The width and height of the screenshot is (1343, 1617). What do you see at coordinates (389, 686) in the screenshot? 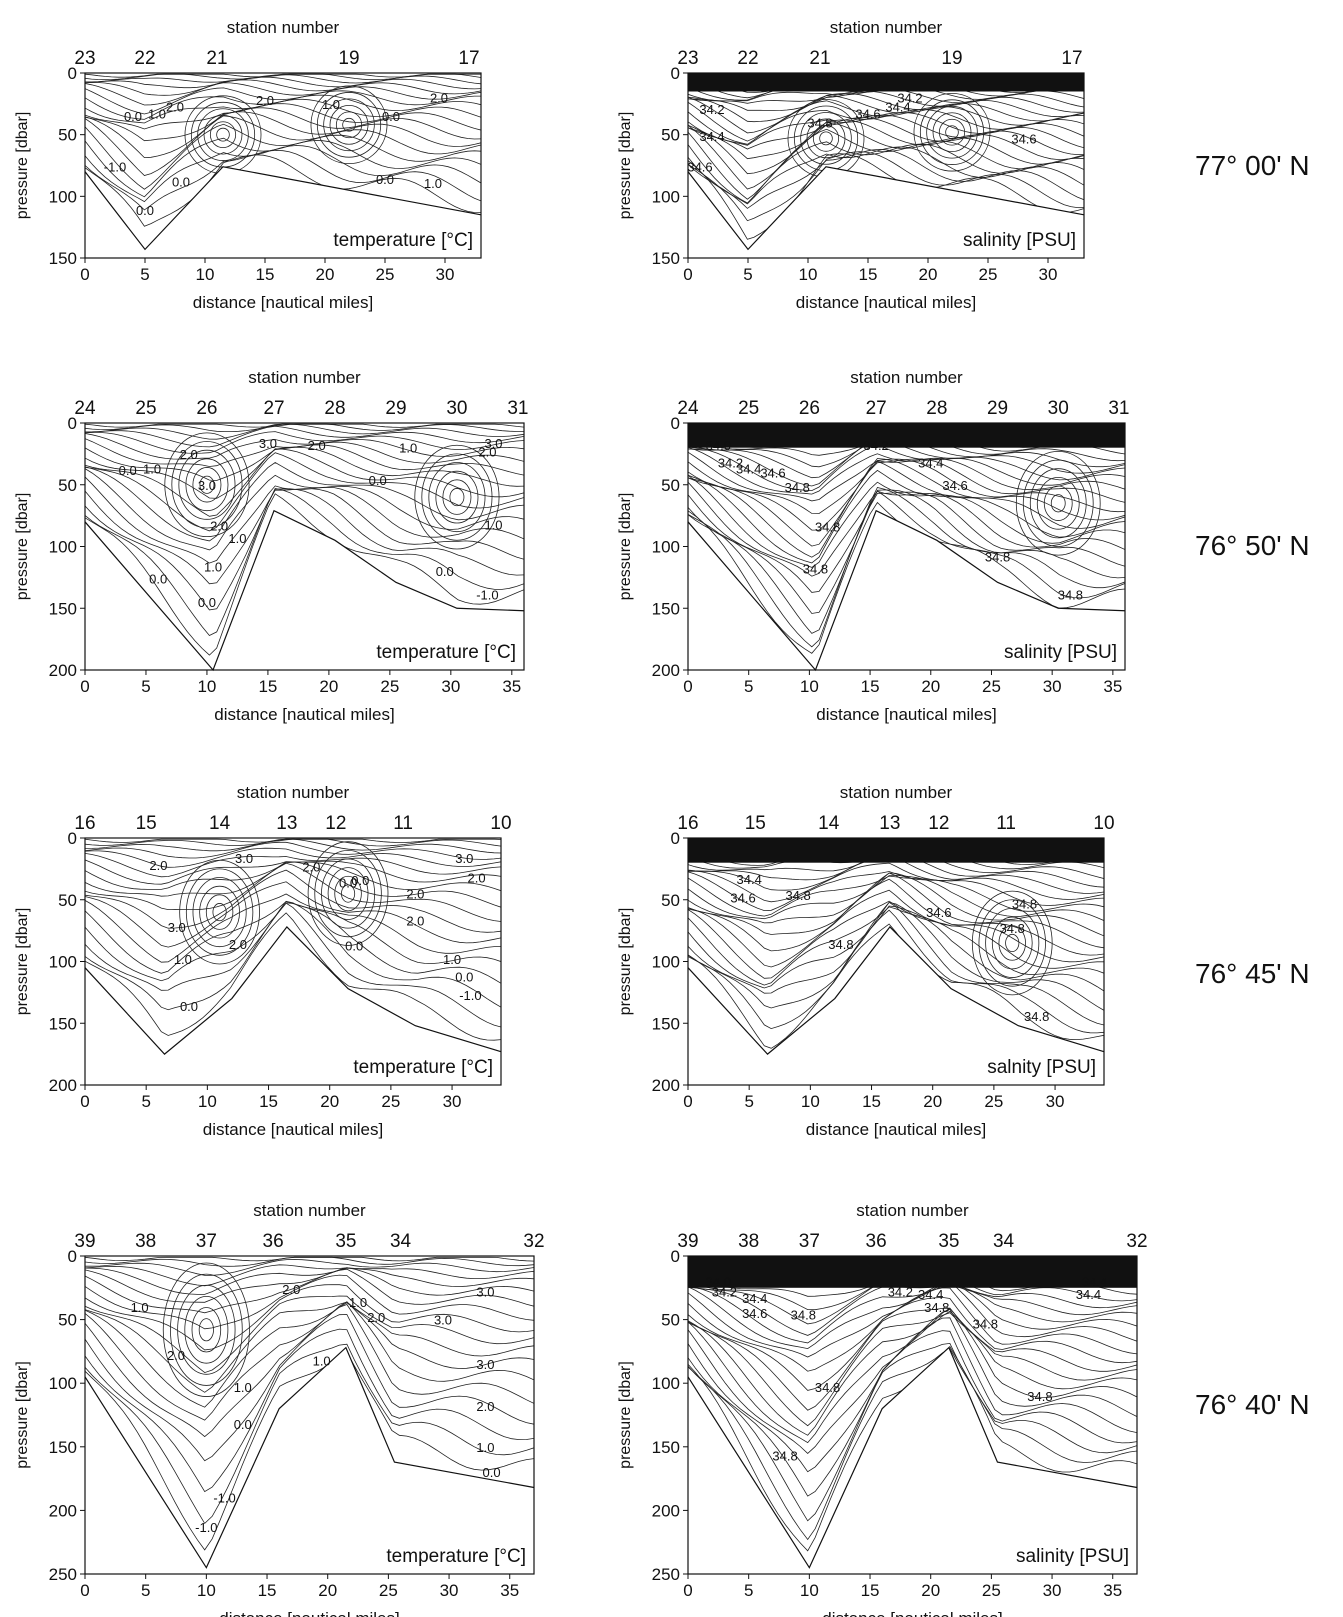
I see `x-tick-label: 25` at bounding box center [389, 686].